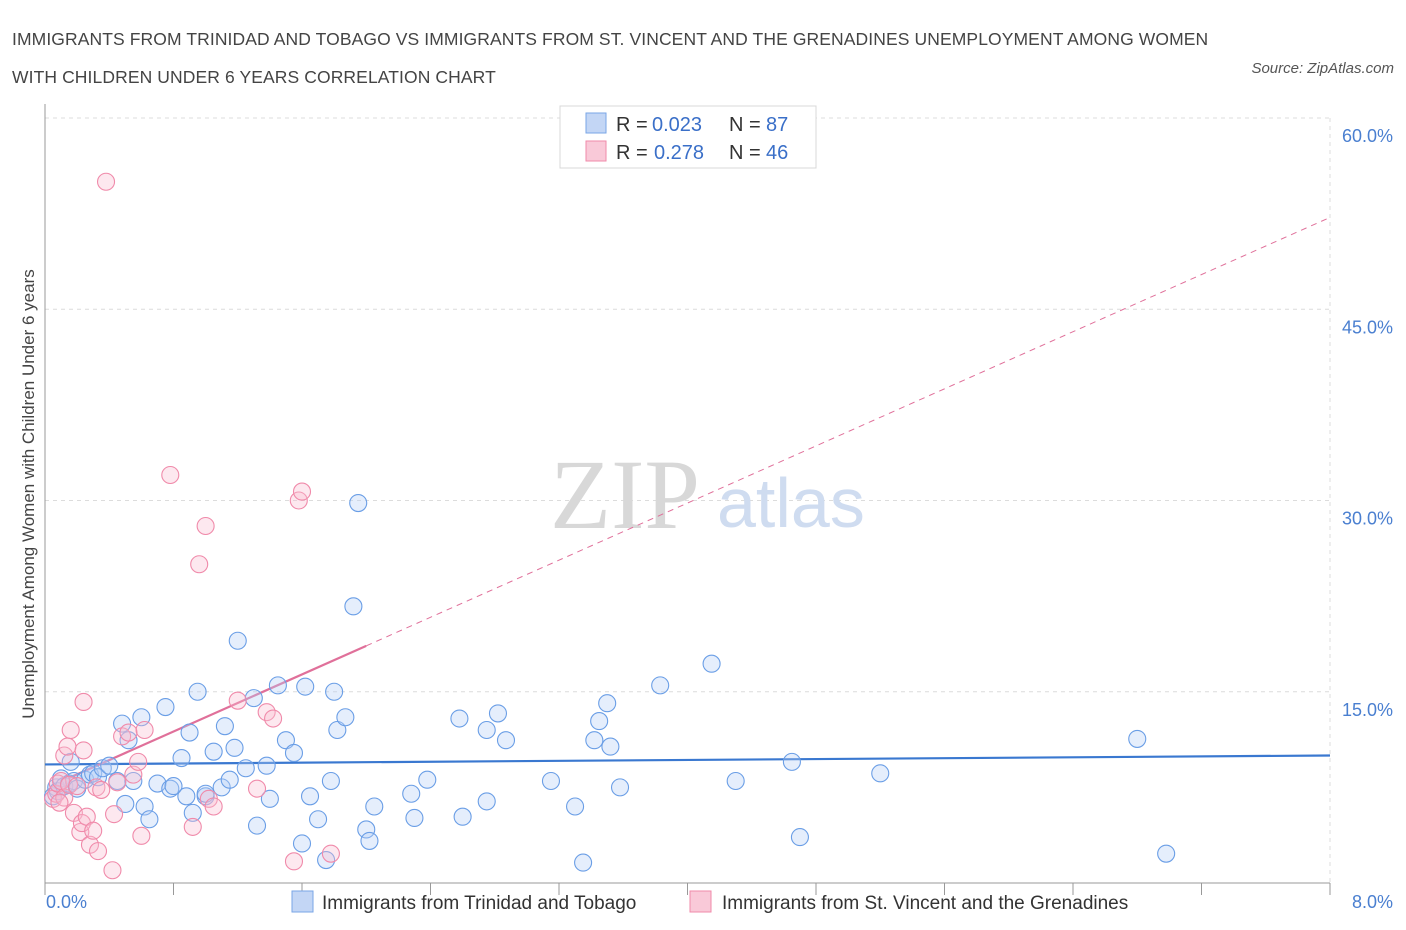 The image size is (1406, 930). I want to click on y-tick-label: 60.0%, so click(1367, 136).